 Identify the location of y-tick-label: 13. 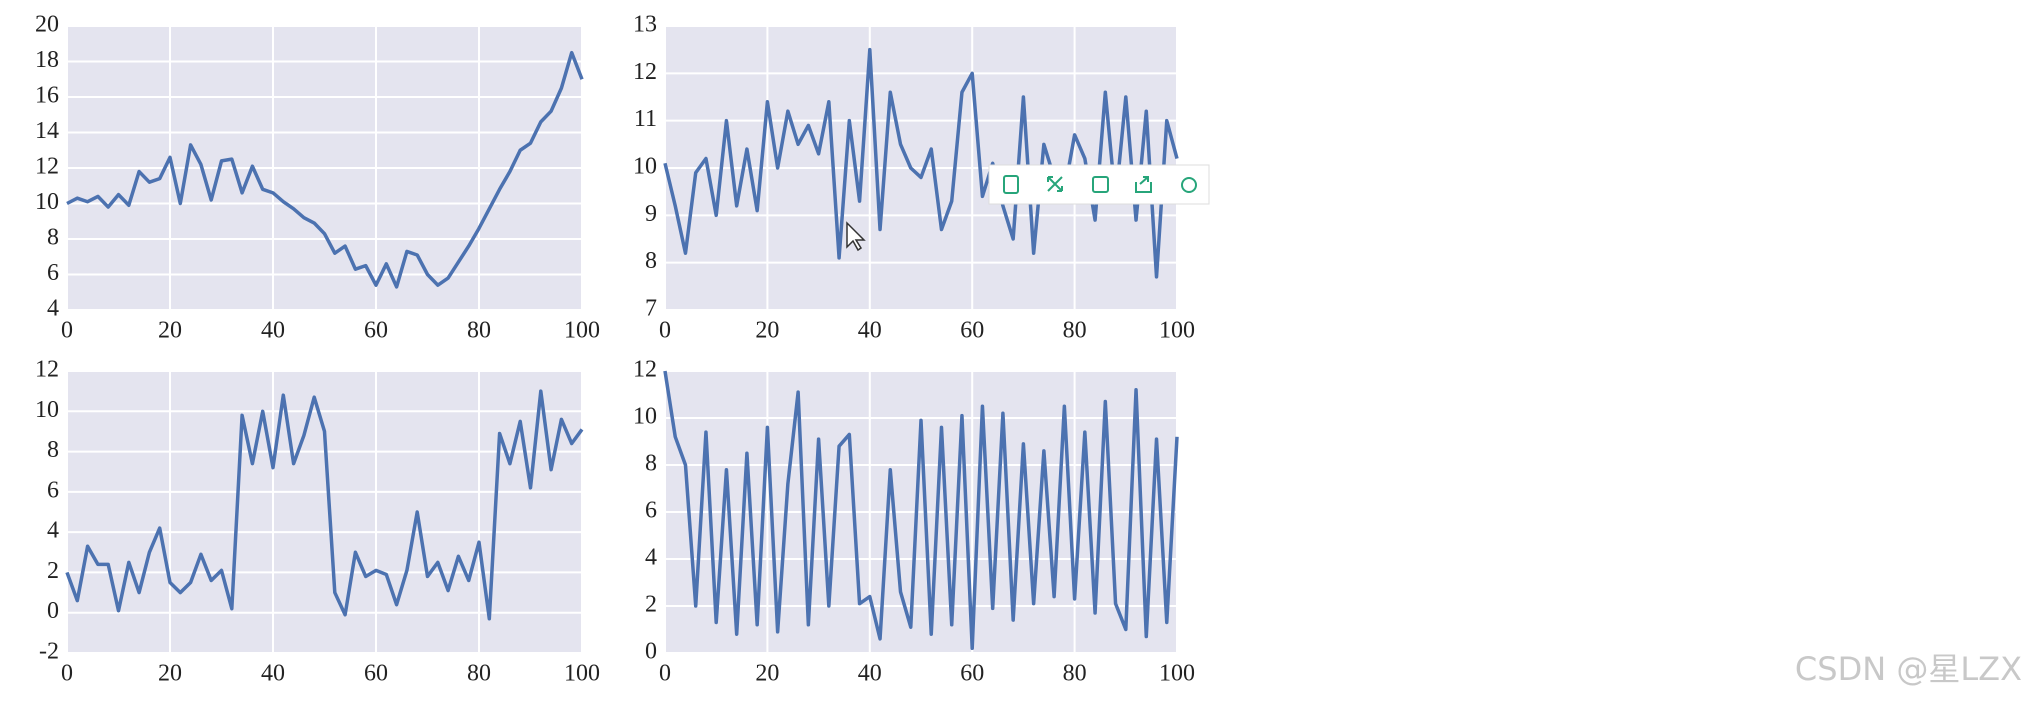
(645, 25).